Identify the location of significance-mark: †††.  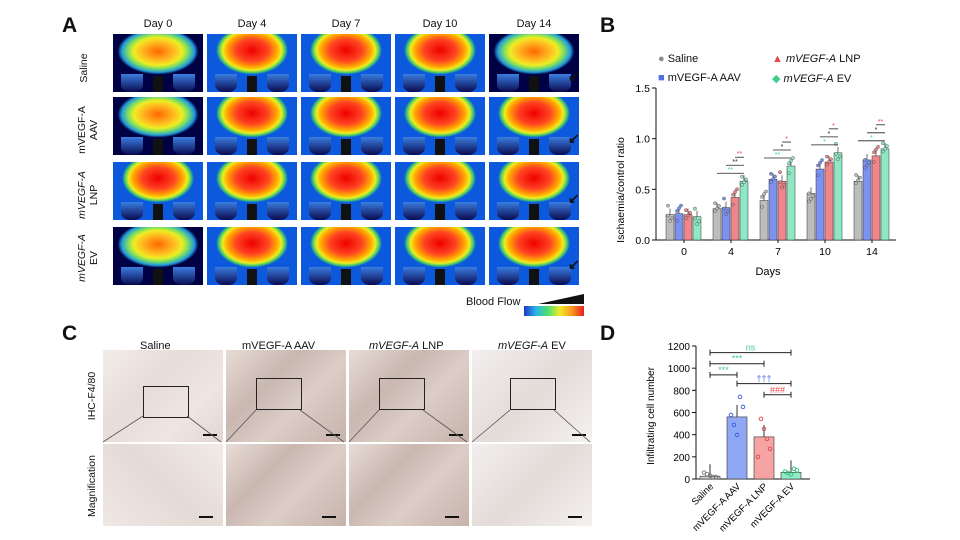
(763, 379).